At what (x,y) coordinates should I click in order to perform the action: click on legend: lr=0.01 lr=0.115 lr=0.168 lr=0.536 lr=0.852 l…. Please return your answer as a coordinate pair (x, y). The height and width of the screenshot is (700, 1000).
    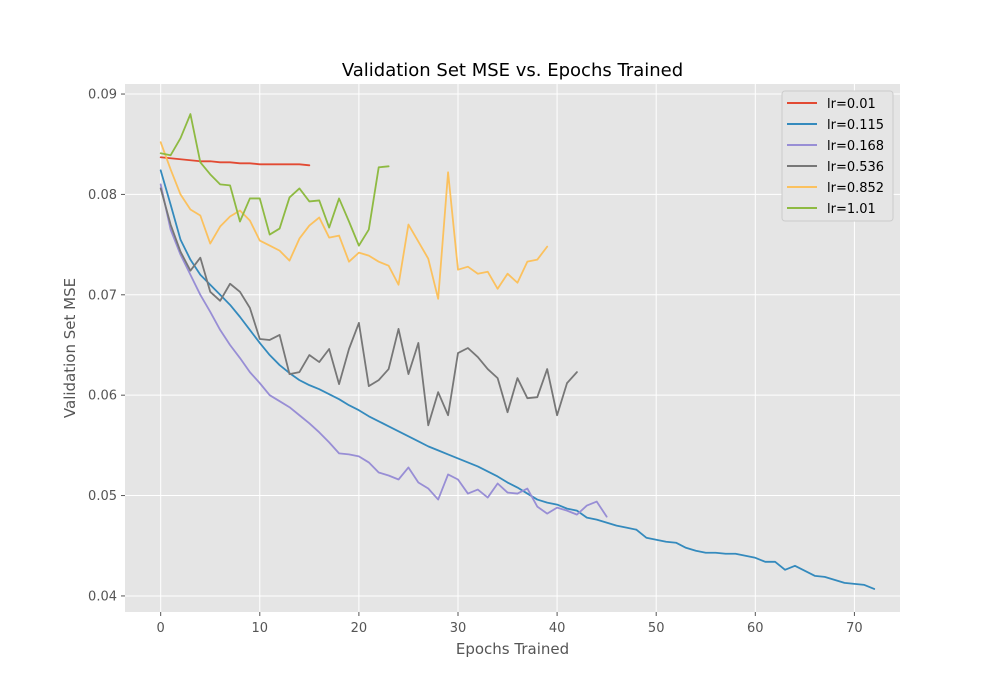
    Looking at the image, I should click on (837, 156).